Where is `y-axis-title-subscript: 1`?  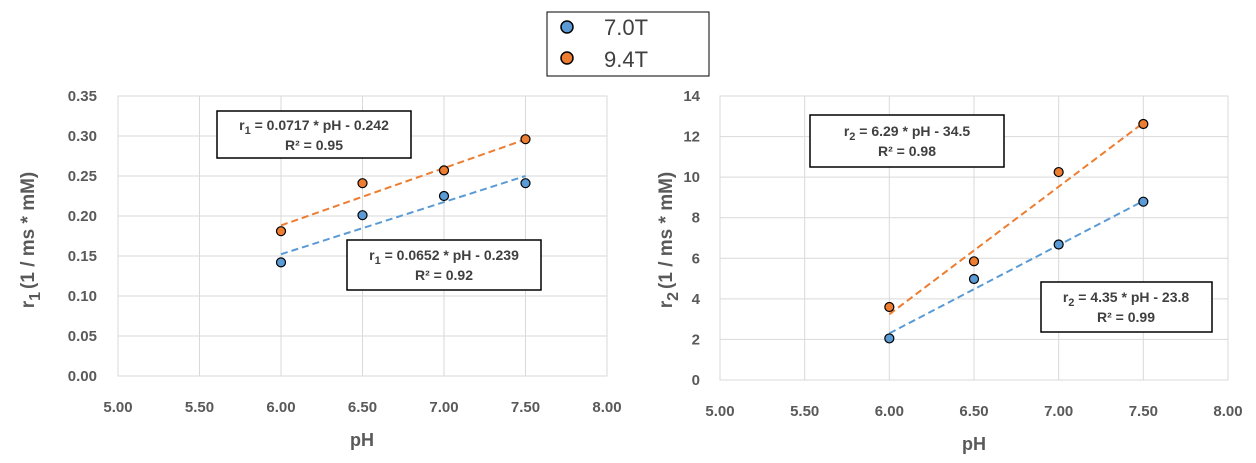 y-axis-title-subscript: 1 is located at coordinates (35, 296).